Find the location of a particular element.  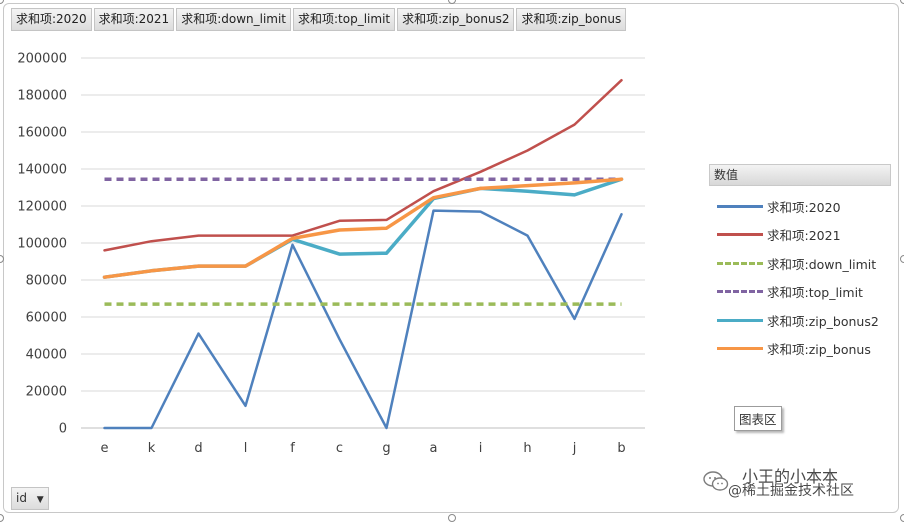

x-tick-label: i is located at coordinates (481, 448).